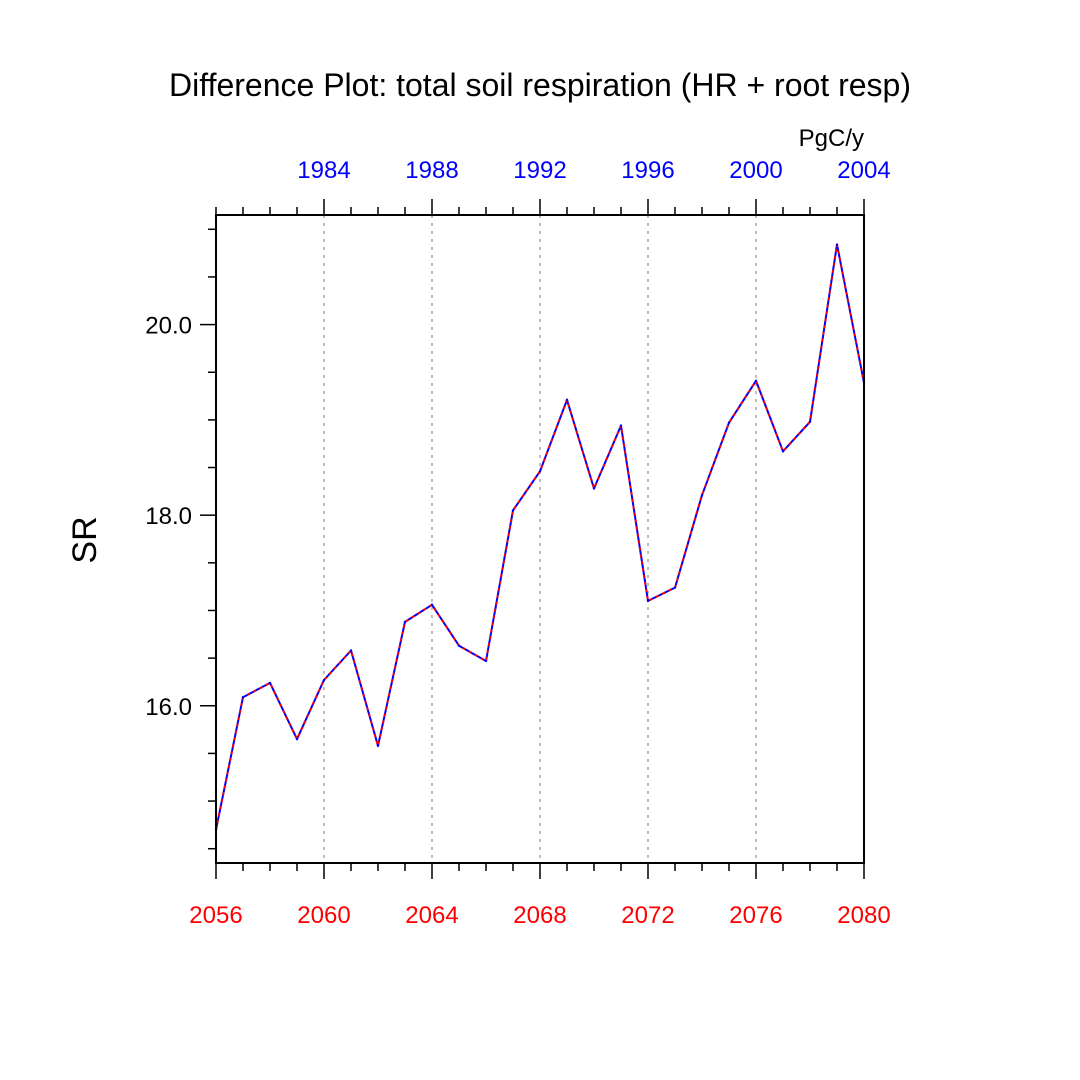 This screenshot has height=1080, width=1080. Describe the element at coordinates (431, 170) in the screenshot. I see `x-top-tick-label: 1988` at that location.